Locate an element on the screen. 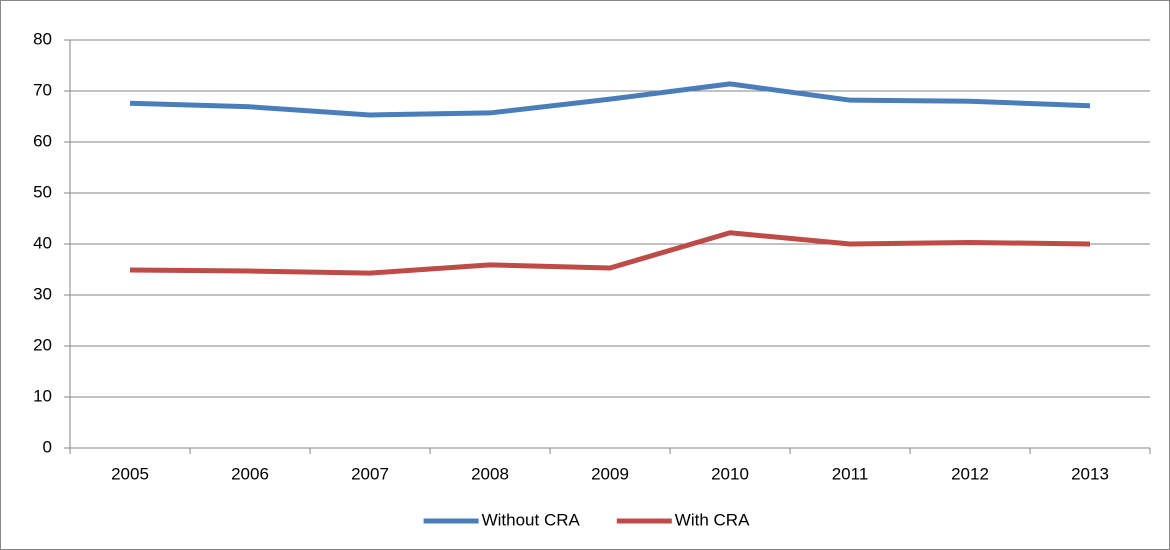 The height and width of the screenshot is (550, 1170). x-tick-label: 2011 is located at coordinates (850, 473).